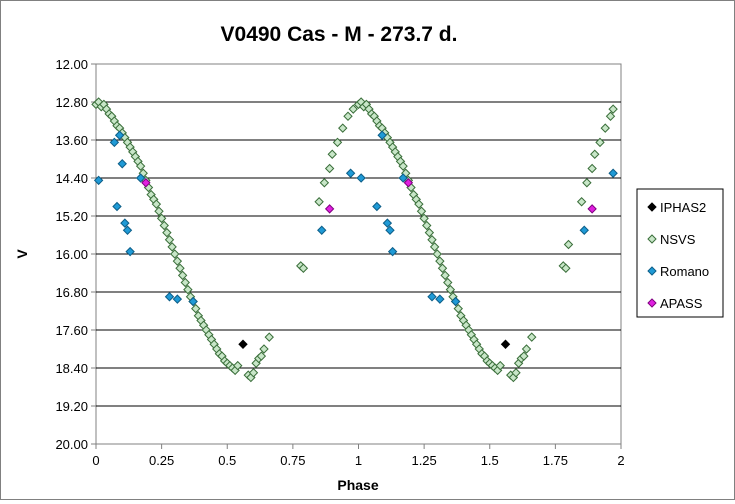 The height and width of the screenshot is (504, 735). I want to click on legend-label: Romano, so click(684, 271).